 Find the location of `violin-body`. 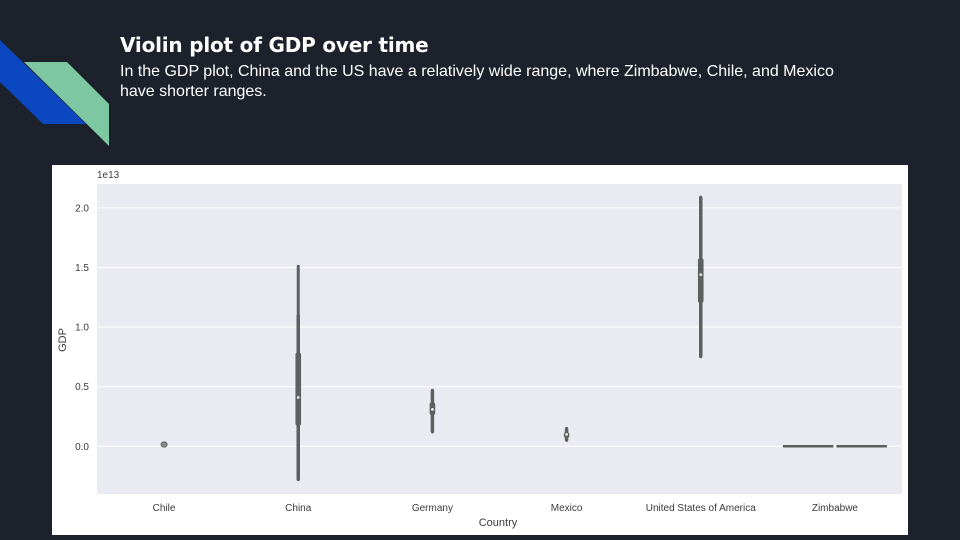

violin-body is located at coordinates (164, 444).